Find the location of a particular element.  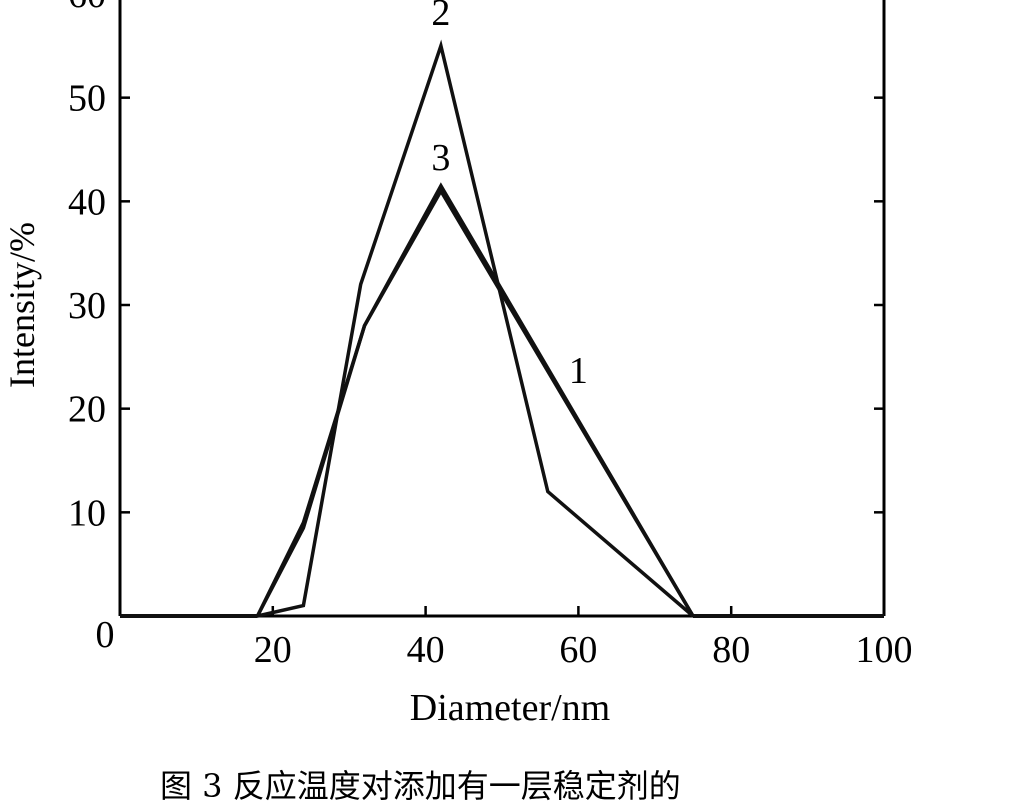

origin-label: 0 is located at coordinates (105, 635).